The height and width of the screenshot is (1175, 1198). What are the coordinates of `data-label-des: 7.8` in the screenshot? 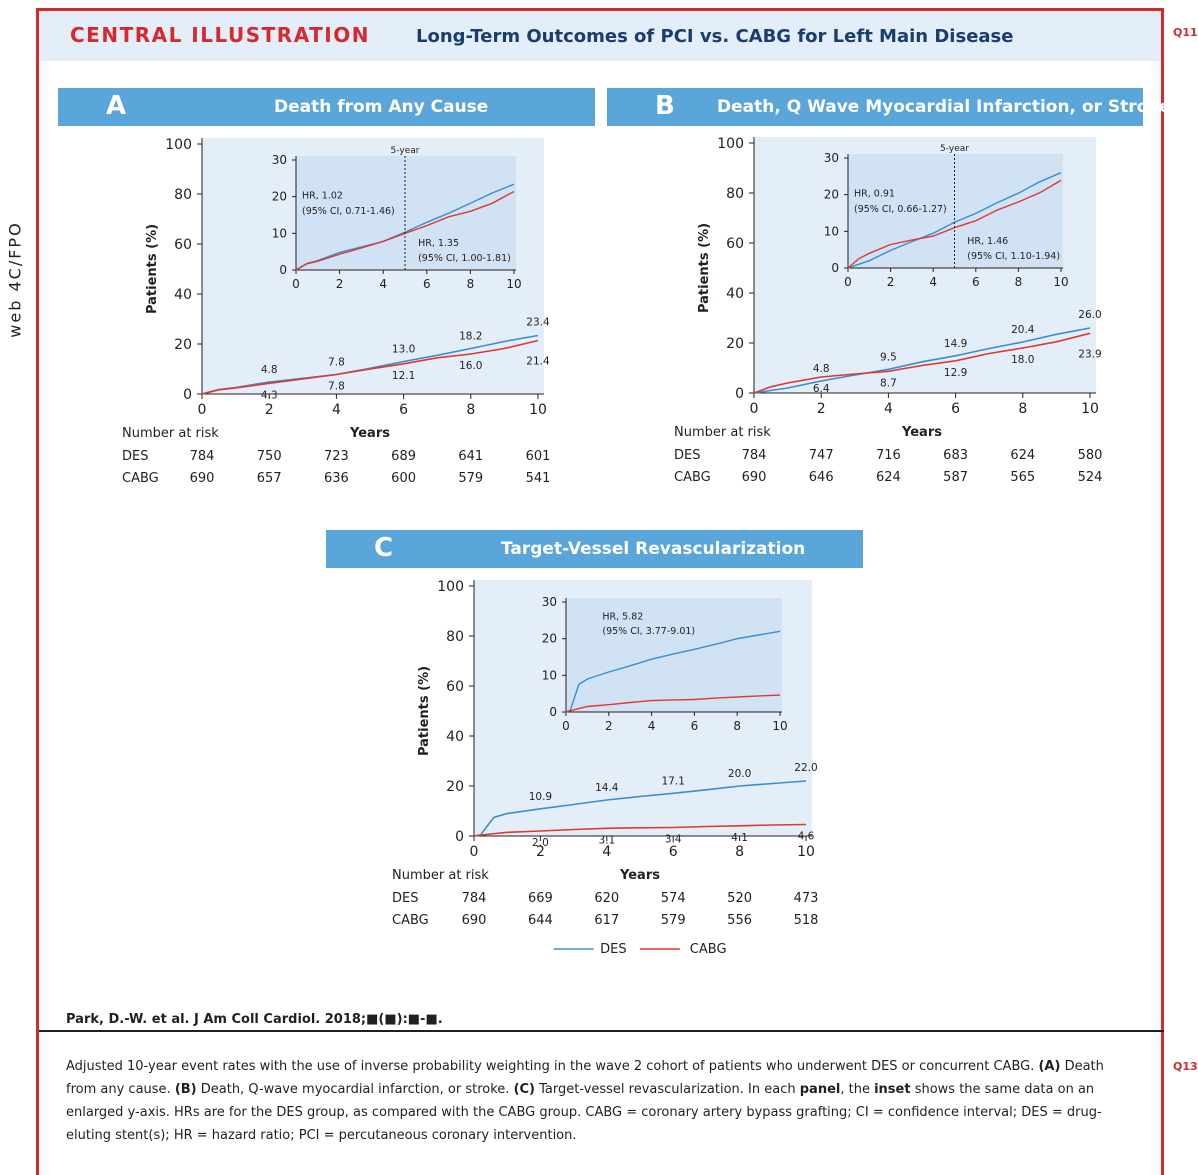 It's located at (336, 363).